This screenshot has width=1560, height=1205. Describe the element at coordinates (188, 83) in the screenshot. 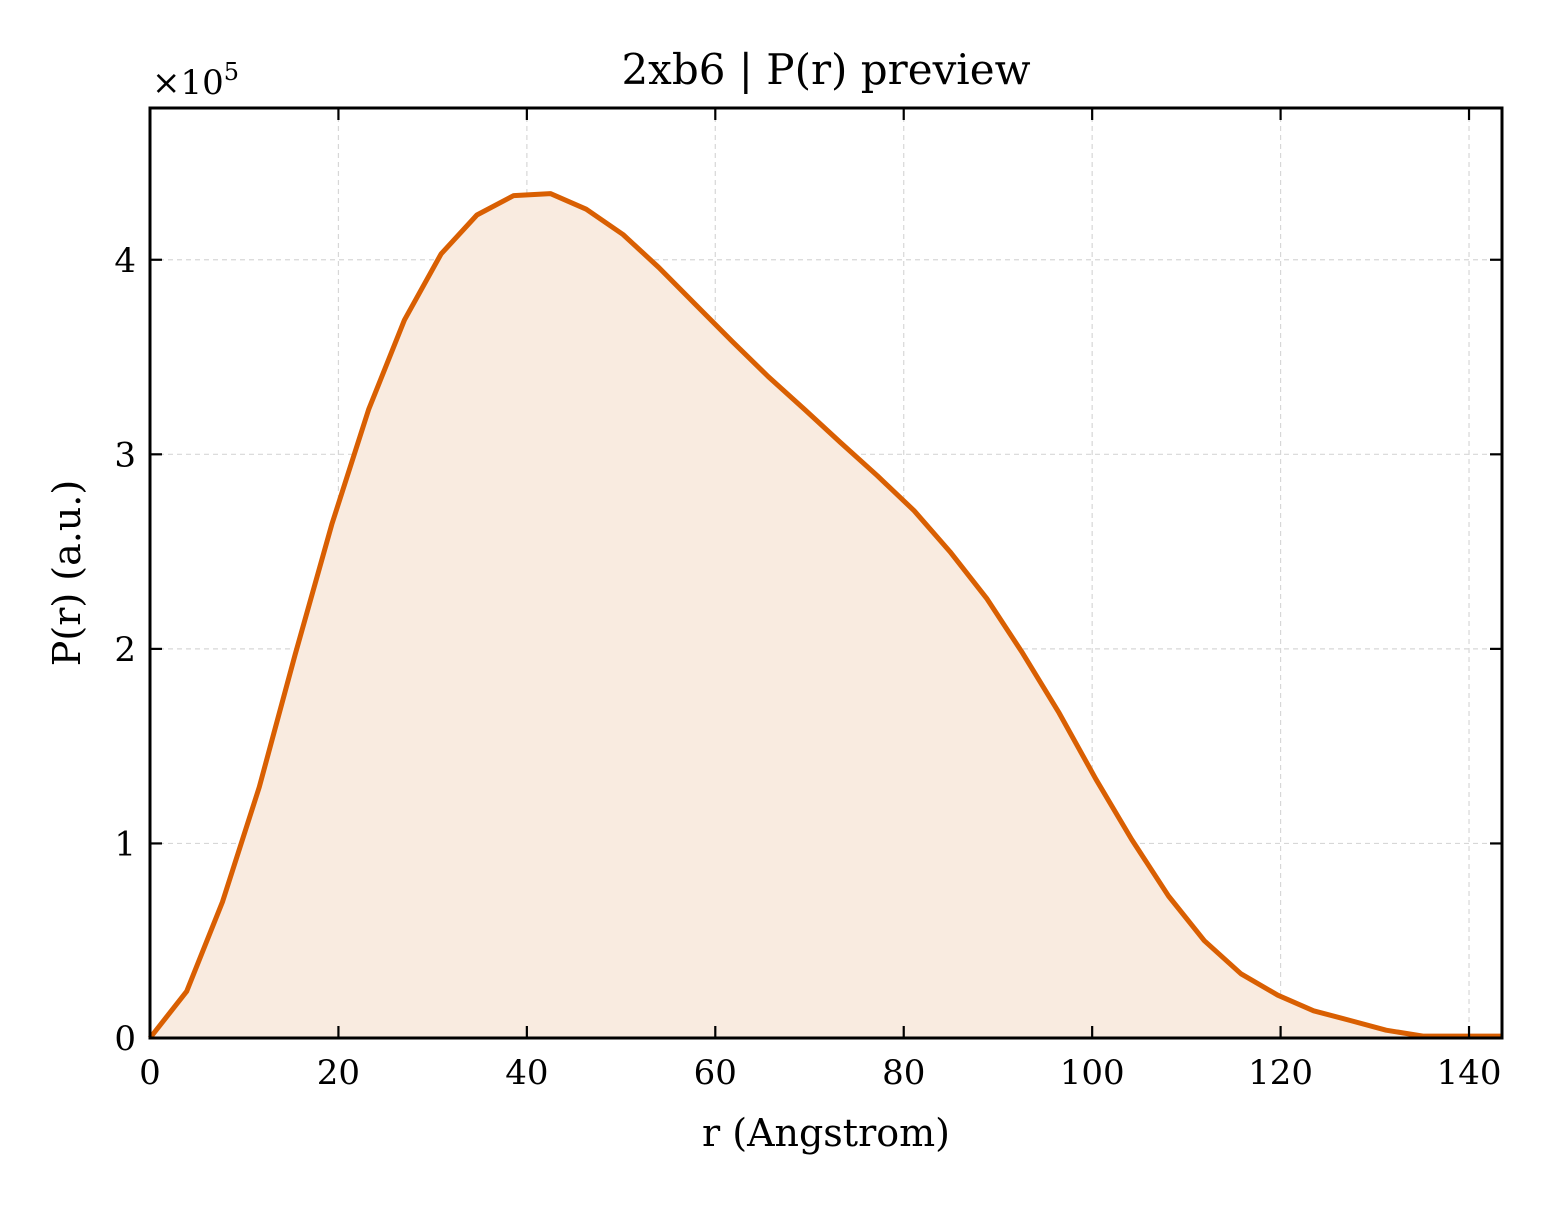

I see `y-multiplier-base: ×10` at that location.